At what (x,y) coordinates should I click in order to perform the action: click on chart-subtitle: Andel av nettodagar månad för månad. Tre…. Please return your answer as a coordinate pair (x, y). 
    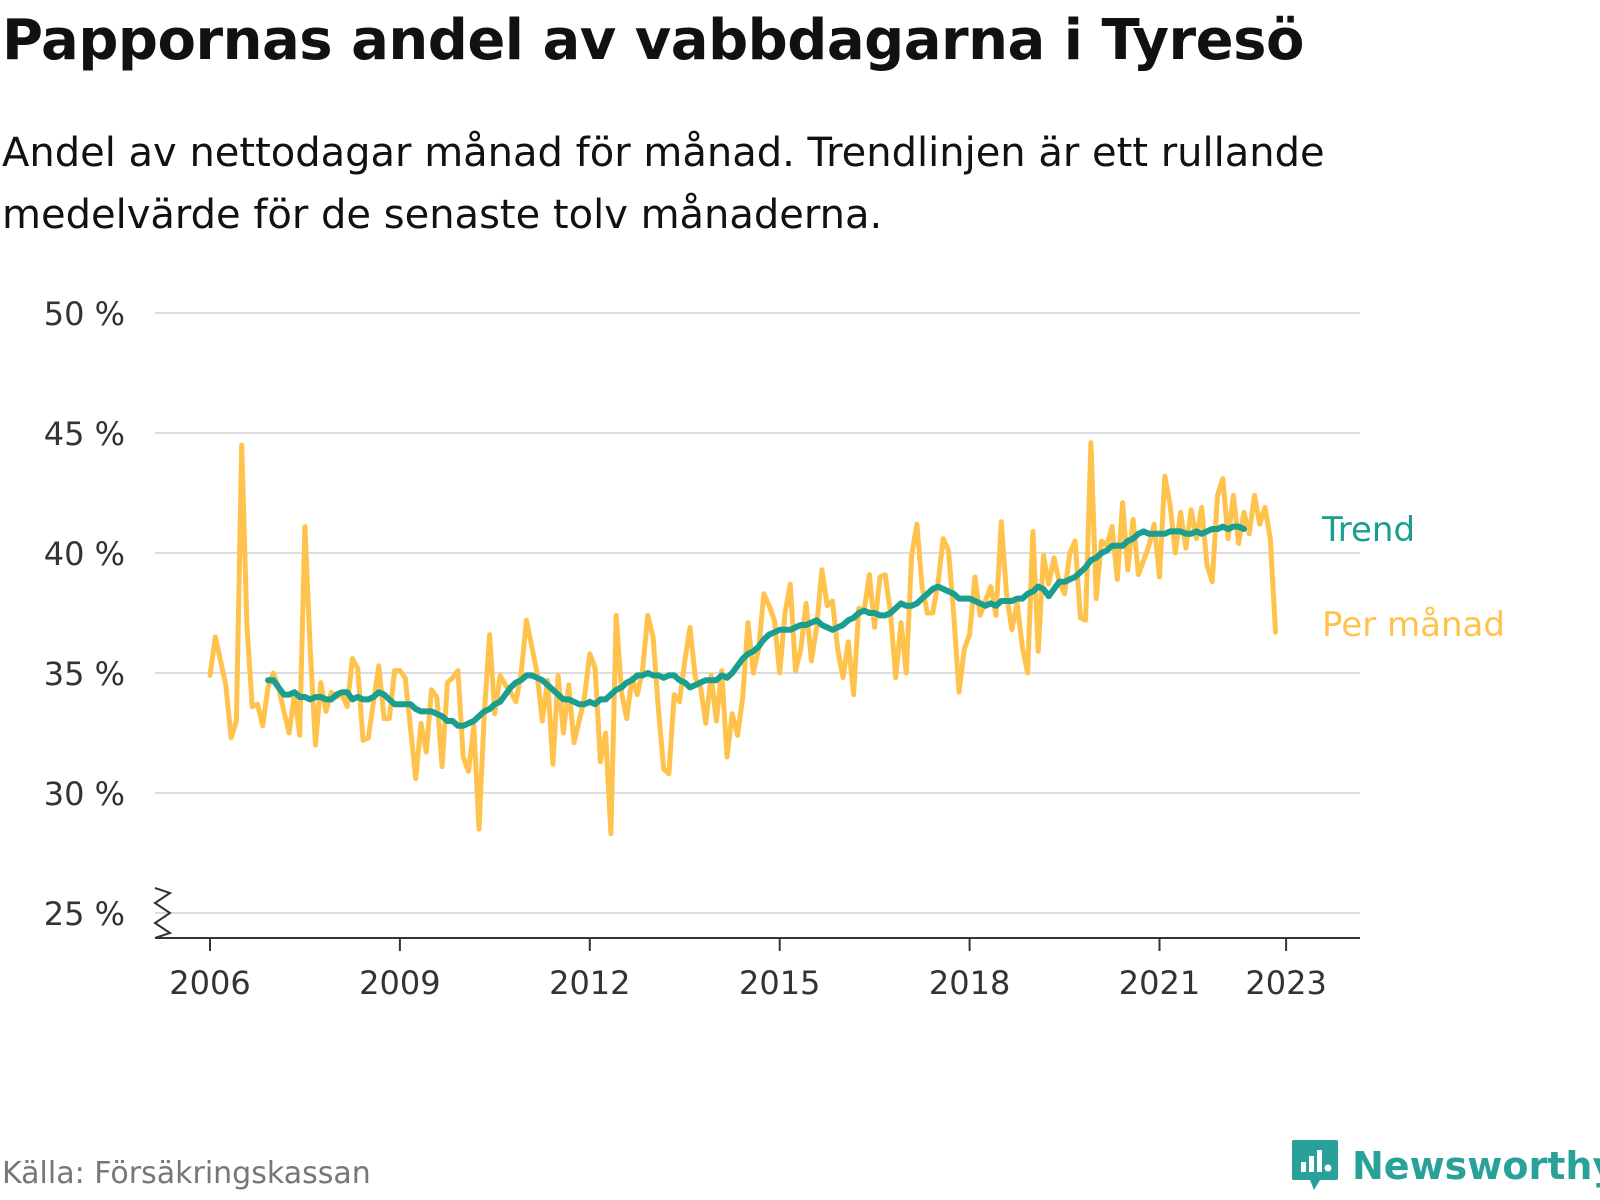
    Looking at the image, I should click on (663, 184).